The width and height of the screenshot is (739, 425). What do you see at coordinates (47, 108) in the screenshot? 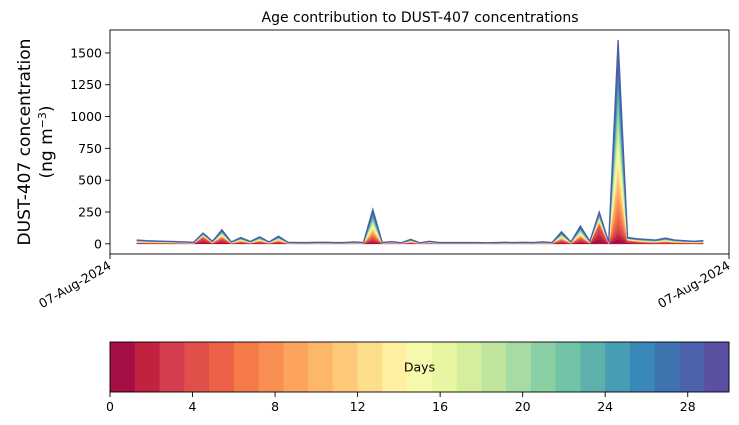
I see `y-axis-label-close: )` at bounding box center [47, 108].